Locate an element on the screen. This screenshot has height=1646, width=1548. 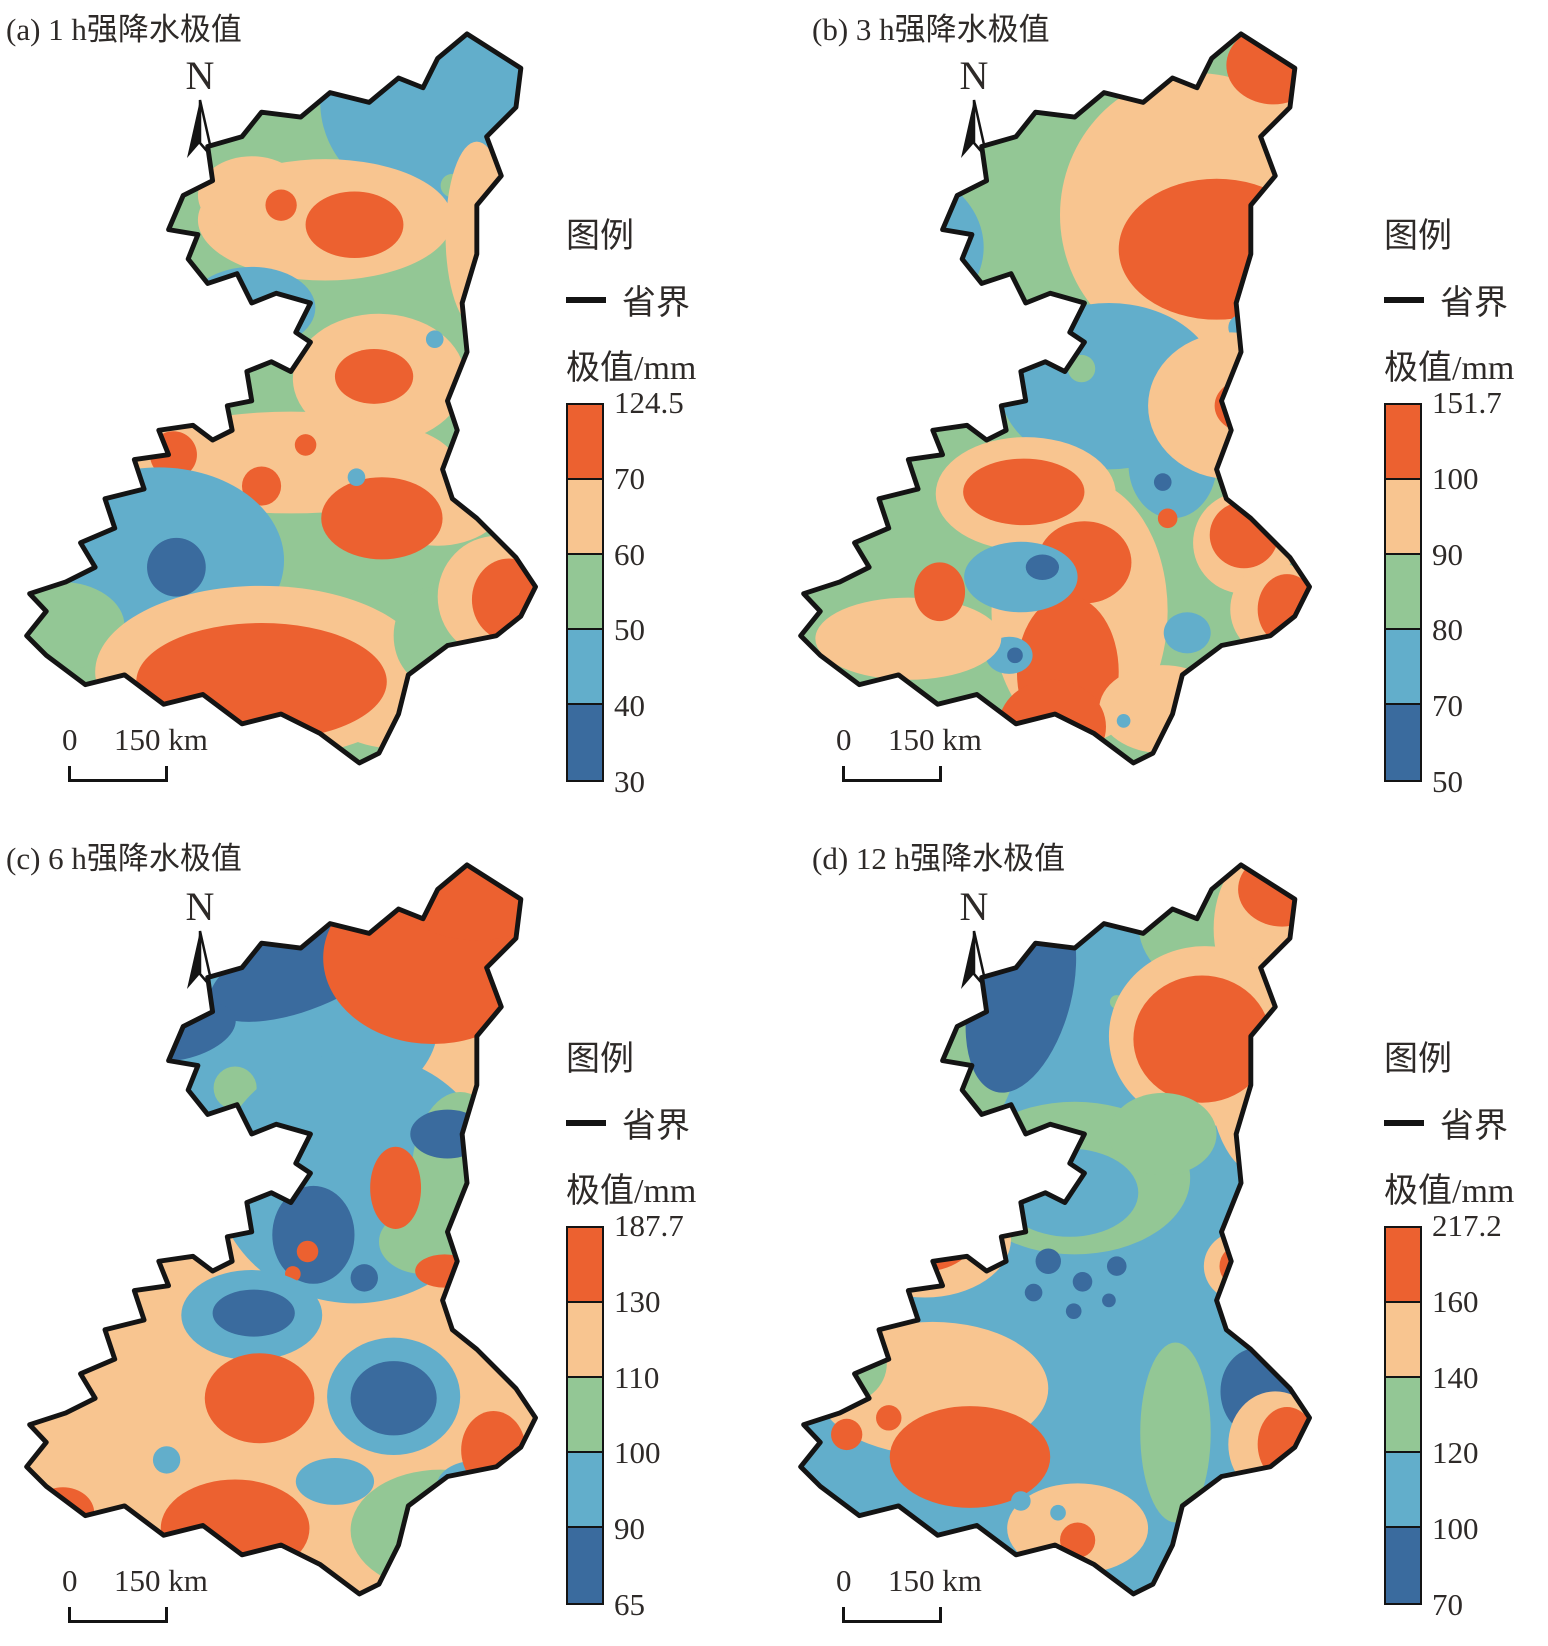
legend-tick: 130 is located at coordinates (637, 1301).